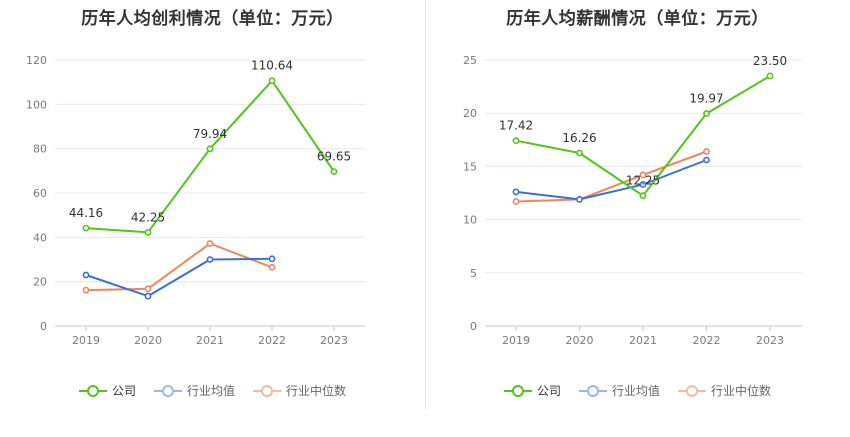 Image resolution: width=850 pixels, height=437 pixels. Describe the element at coordinates (210, 134) in the screenshot. I see `data-label: 79.94` at that location.